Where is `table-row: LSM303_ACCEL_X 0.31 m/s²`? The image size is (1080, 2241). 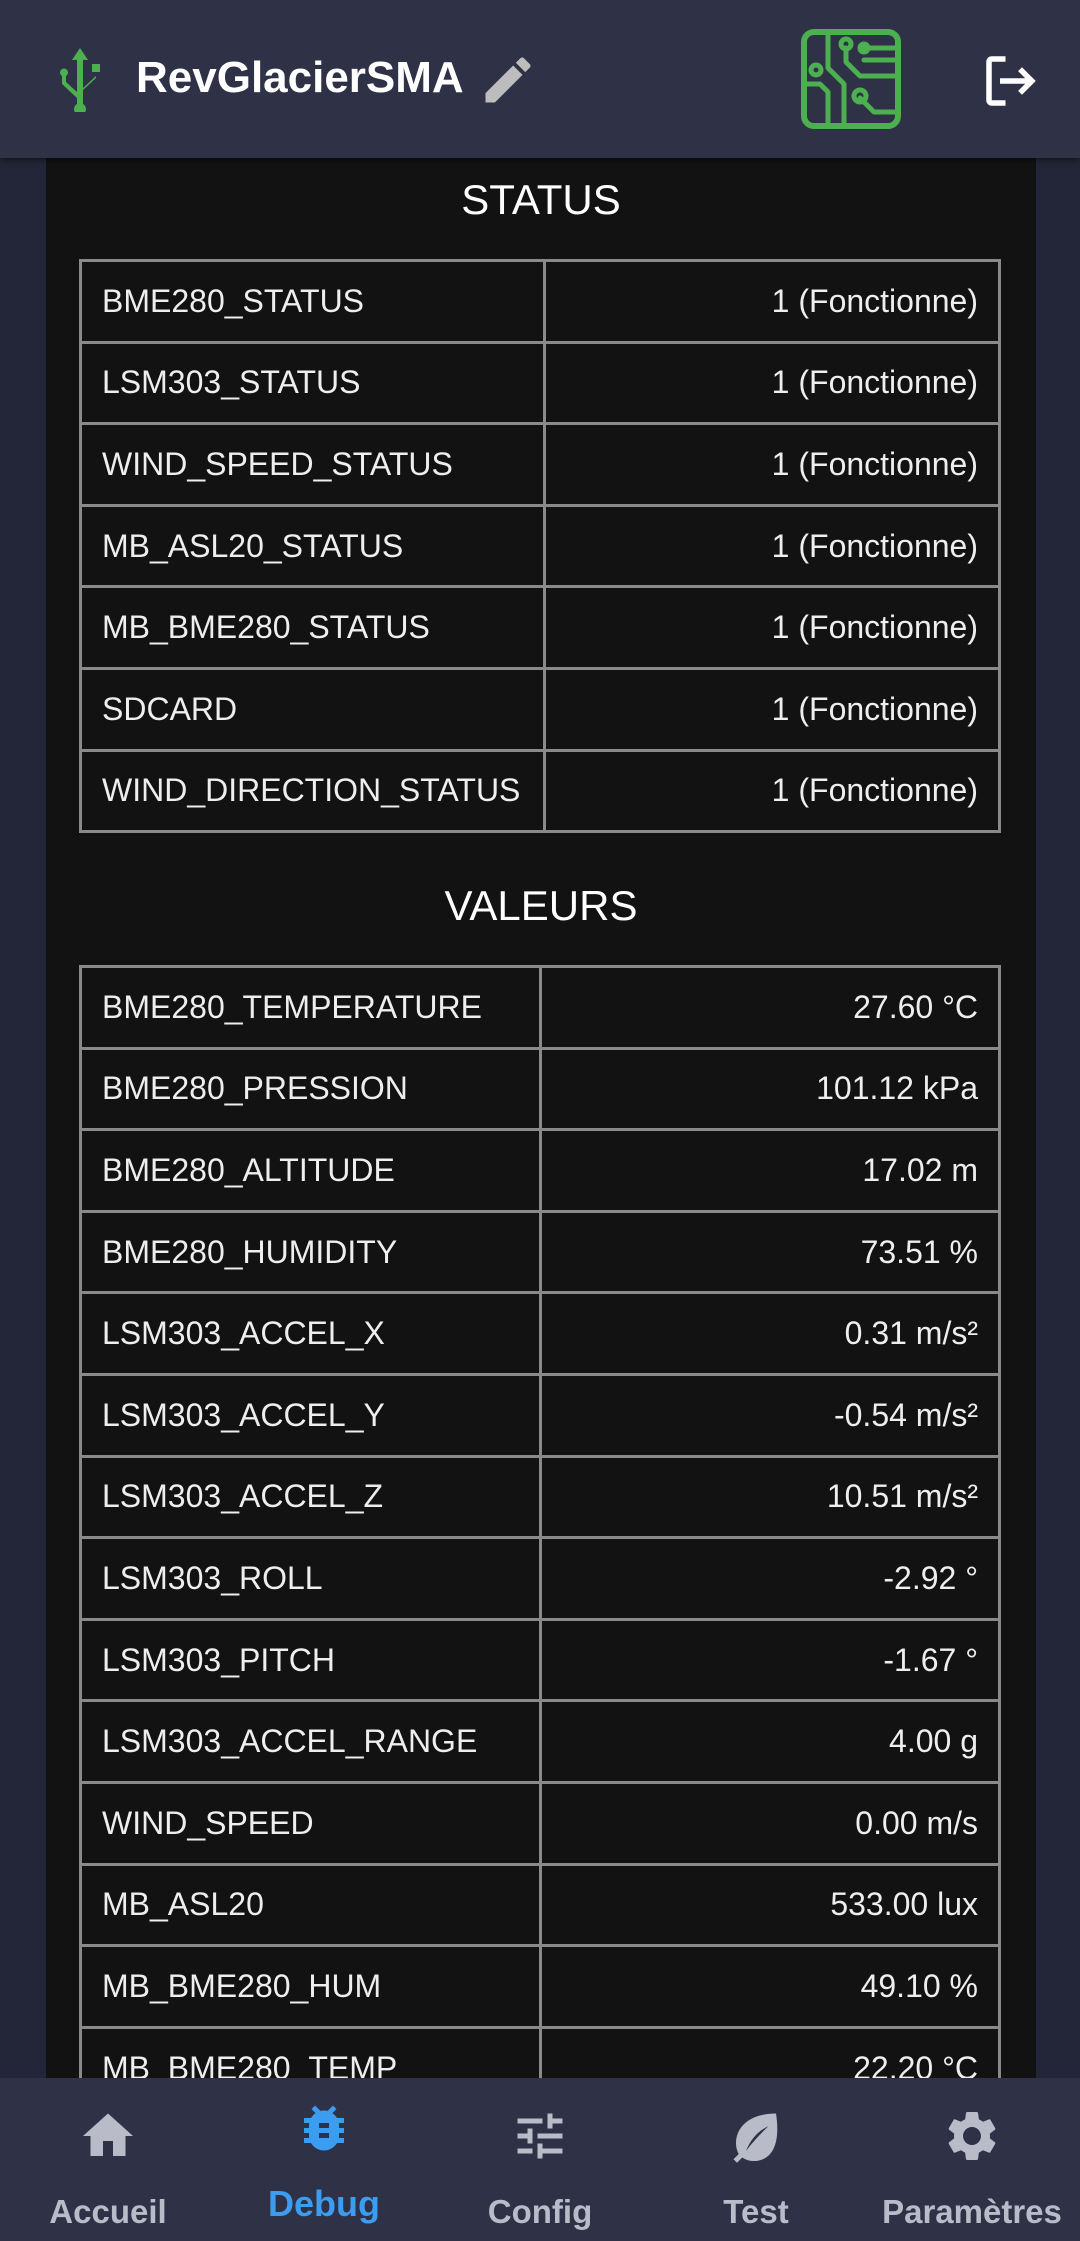
table-row: LSM303_ACCEL_X 0.31 m/s² is located at coordinates (540, 1333).